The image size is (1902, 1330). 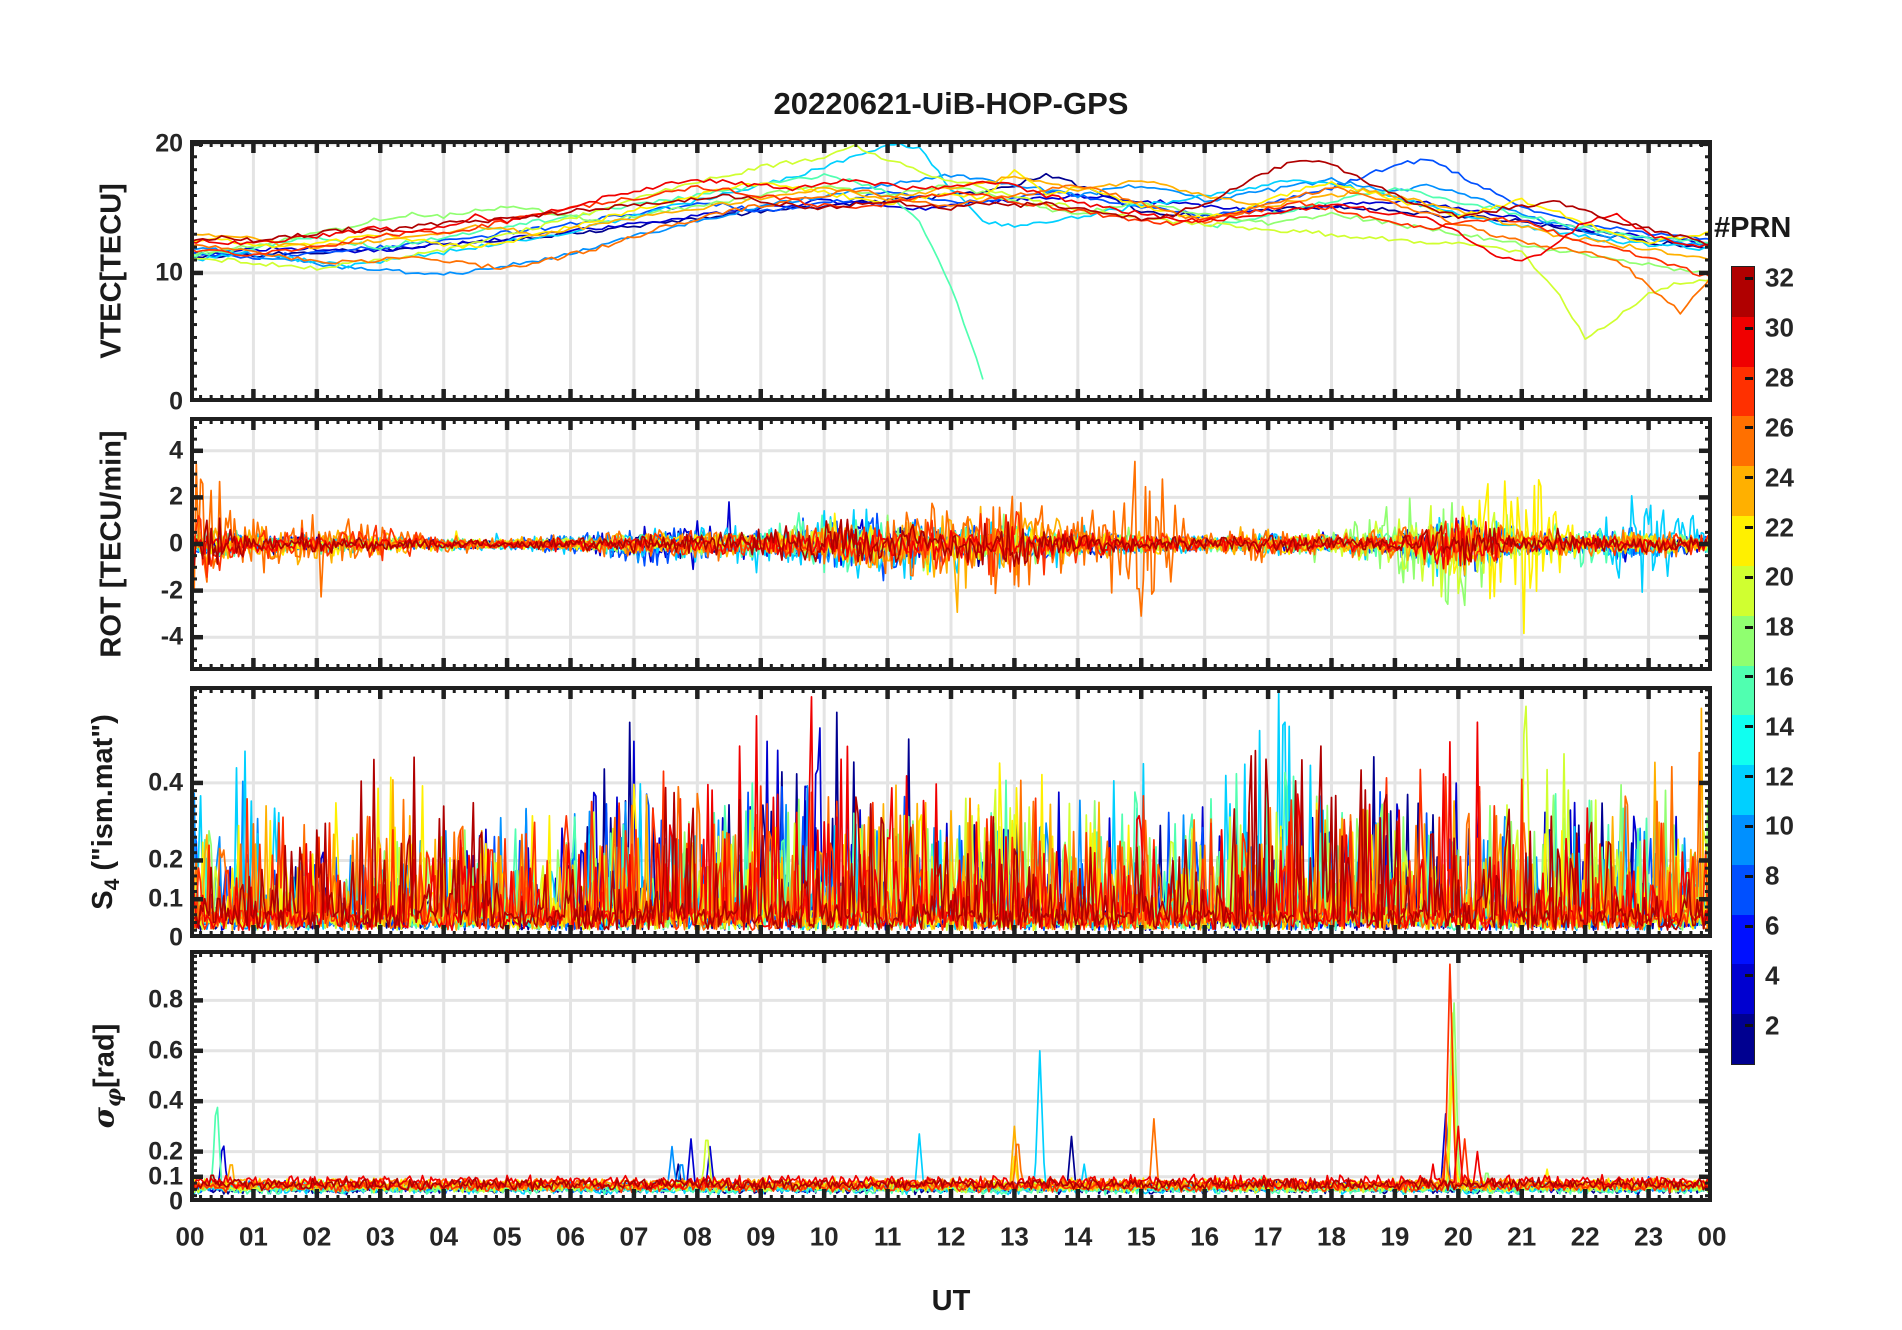 What do you see at coordinates (1205, 1236) in the screenshot?
I see `x-tick-label: 16` at bounding box center [1205, 1236].